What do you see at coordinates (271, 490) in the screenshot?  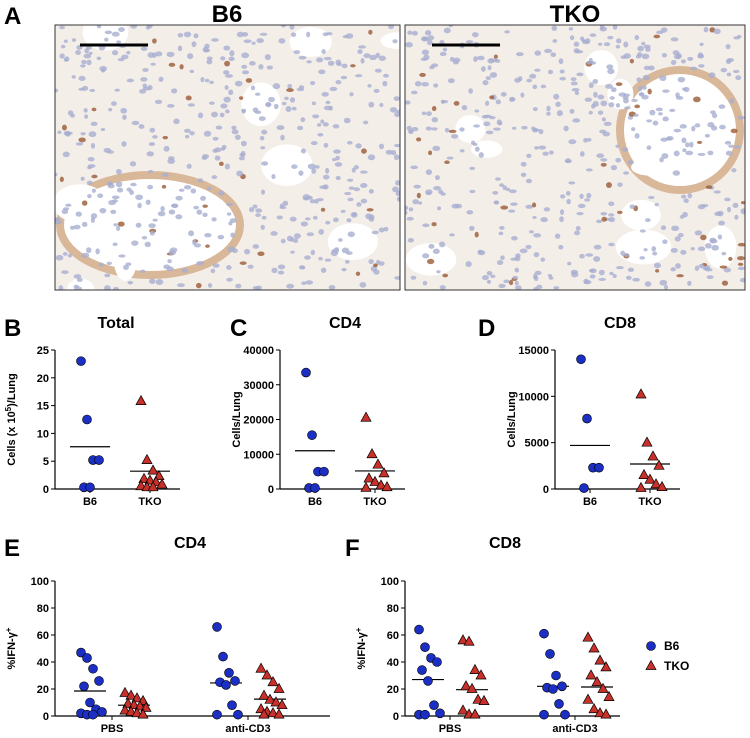 I see `y-tick-label: 0` at bounding box center [271, 490].